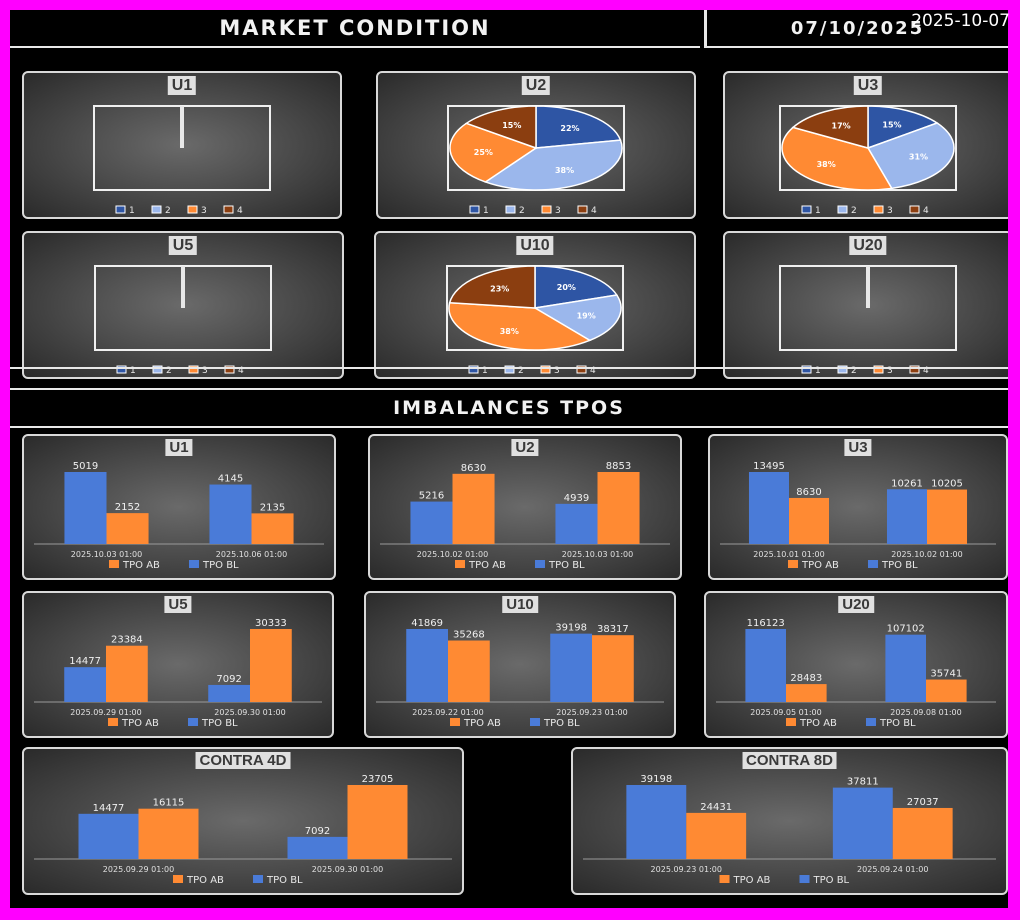  What do you see at coordinates (863, 782) in the screenshot?
I see `data-label: 37811` at bounding box center [863, 782].